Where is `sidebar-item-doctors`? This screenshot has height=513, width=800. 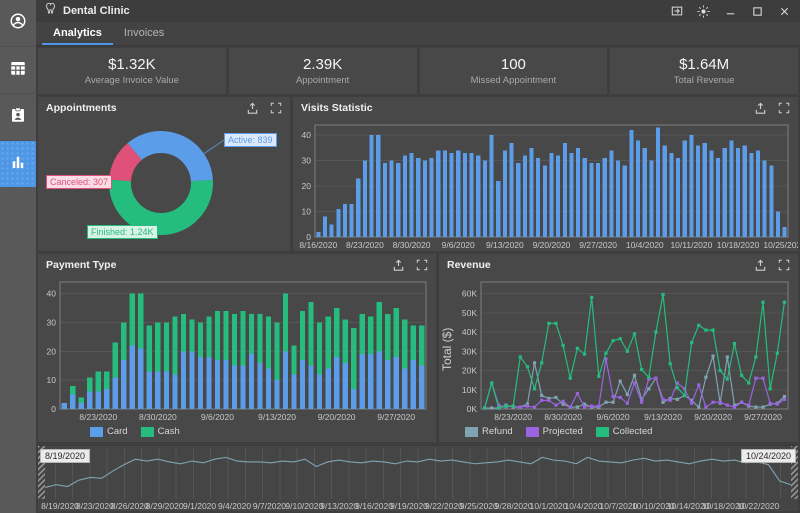 sidebar-item-doctors is located at coordinates (18, 117).